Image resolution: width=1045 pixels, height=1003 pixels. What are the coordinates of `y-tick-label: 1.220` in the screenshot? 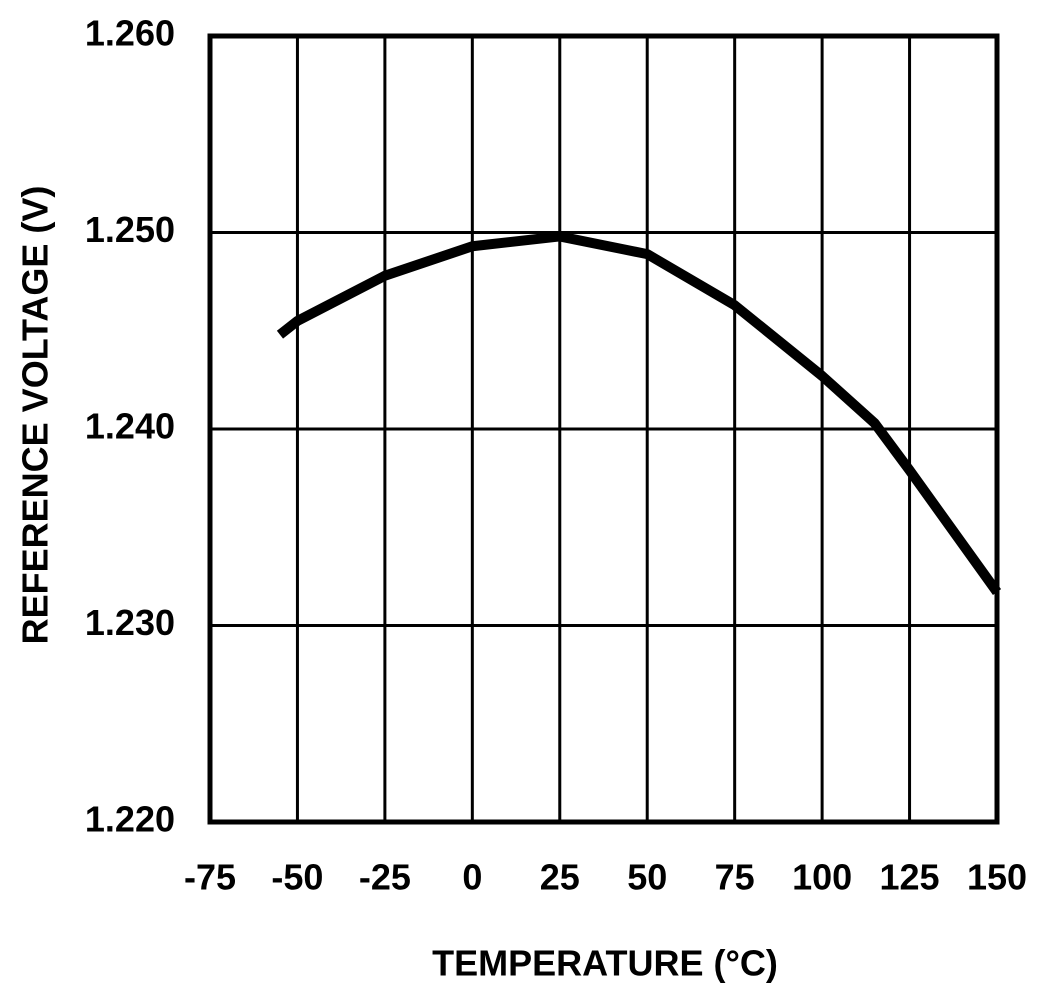 It's located at (130, 819).